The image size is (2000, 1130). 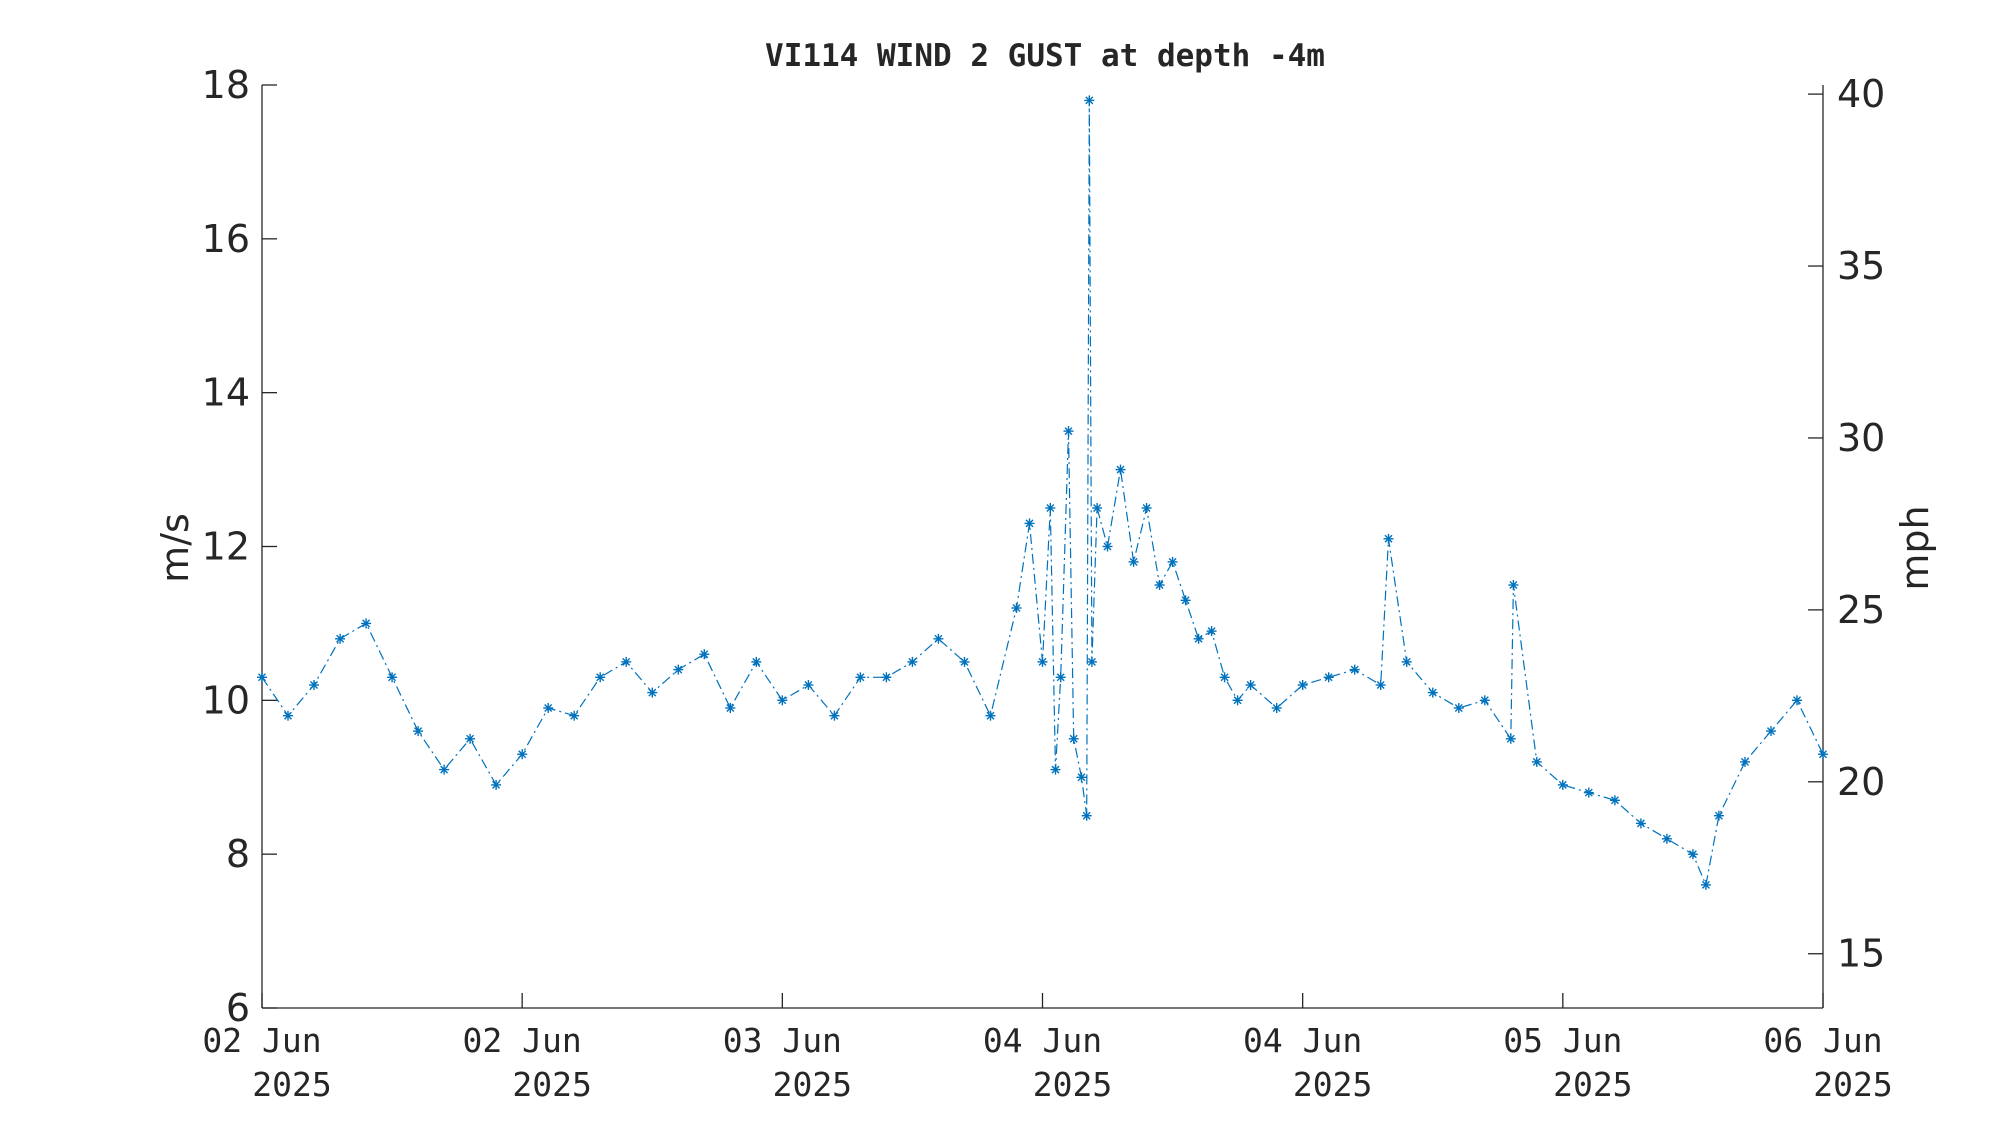 I want to click on x-tick-label: 04 Jun, so click(x=1042, y=1040).